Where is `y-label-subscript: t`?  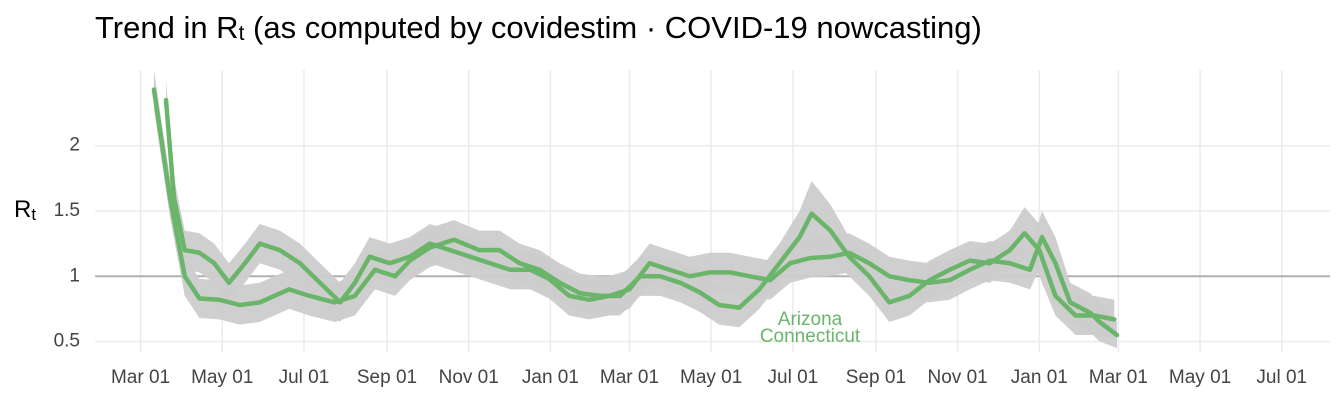
y-label-subscript: t is located at coordinates (33, 214).